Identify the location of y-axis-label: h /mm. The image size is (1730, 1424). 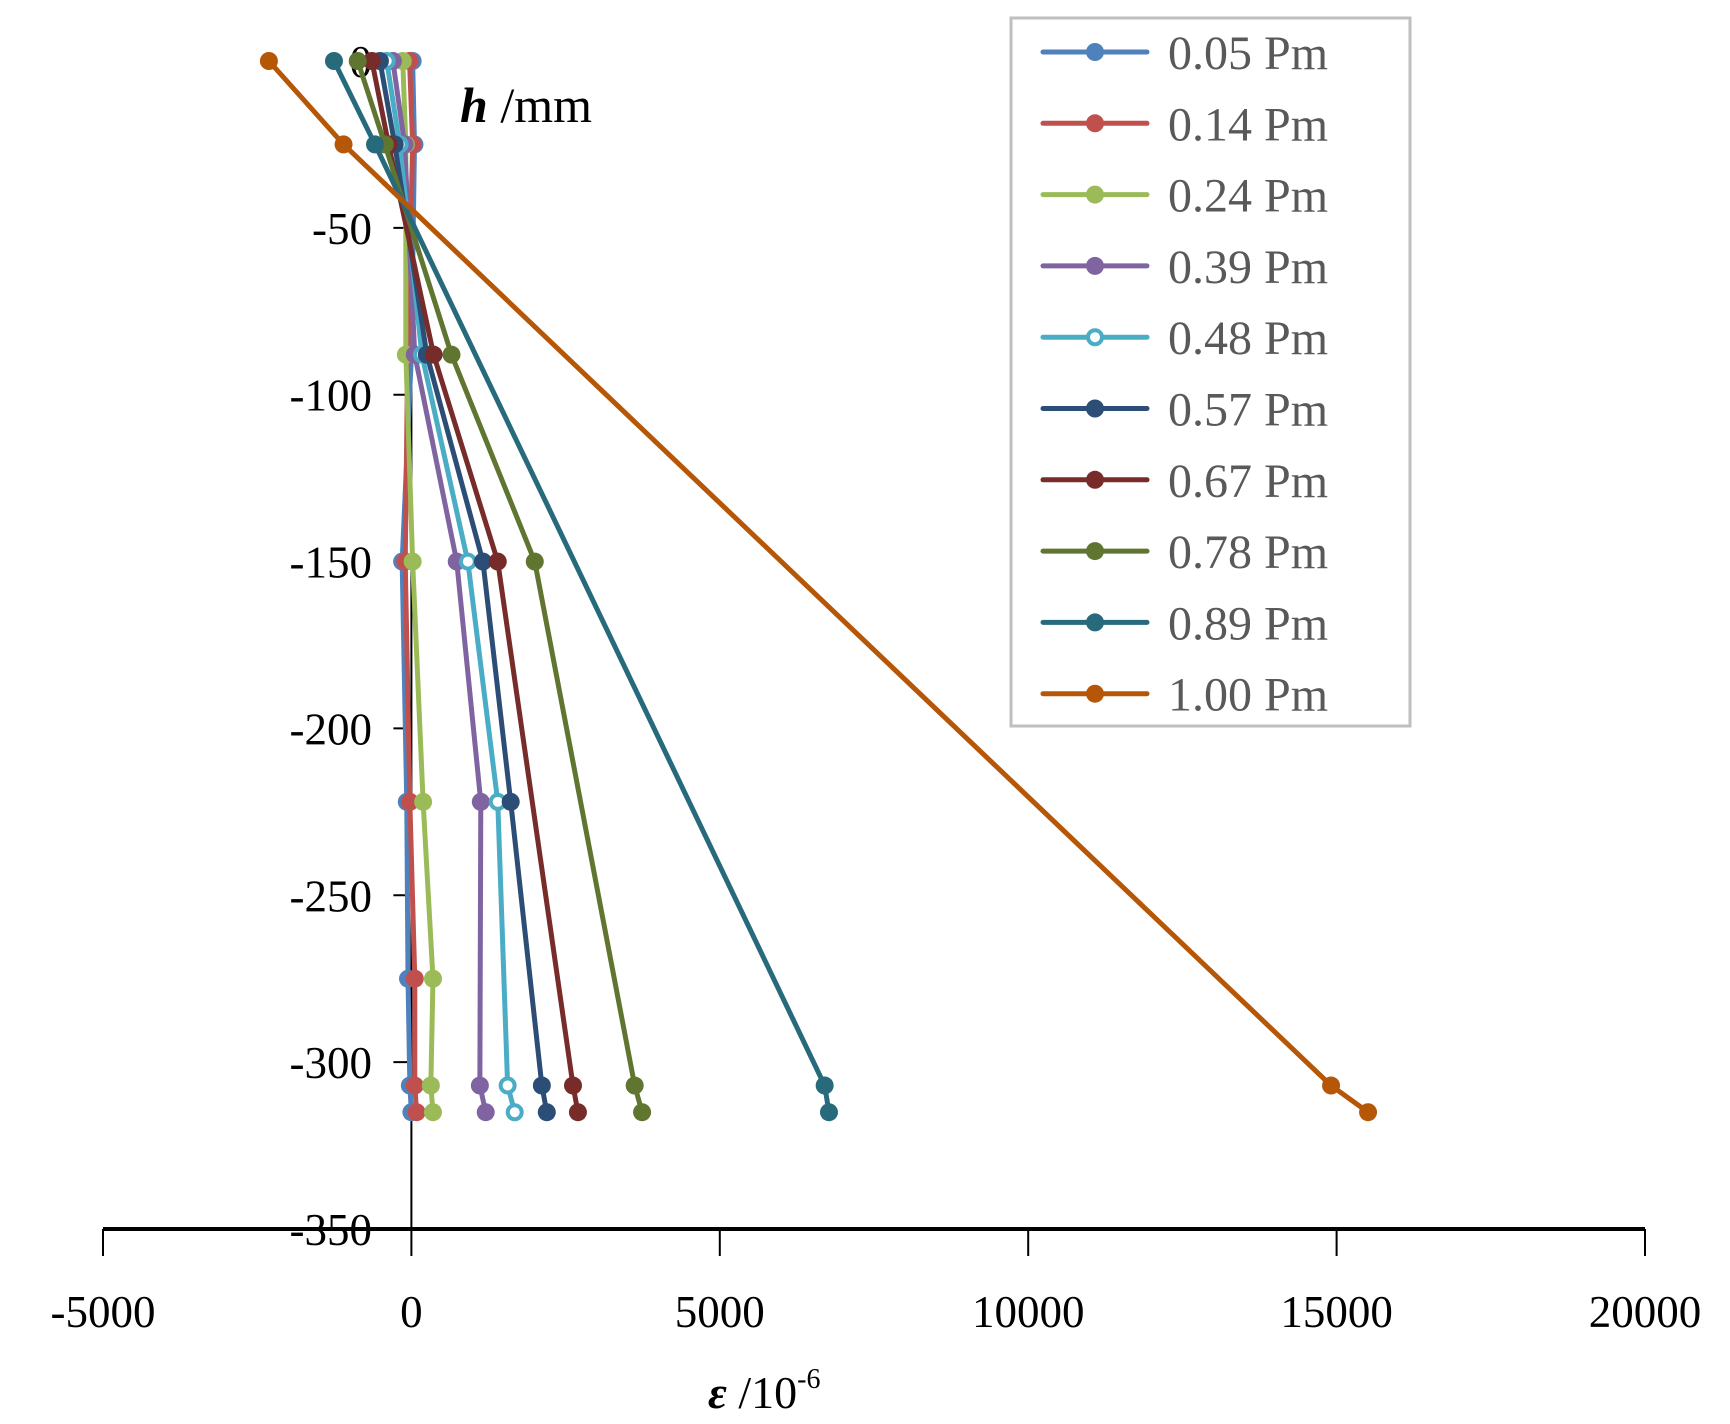
(526, 105).